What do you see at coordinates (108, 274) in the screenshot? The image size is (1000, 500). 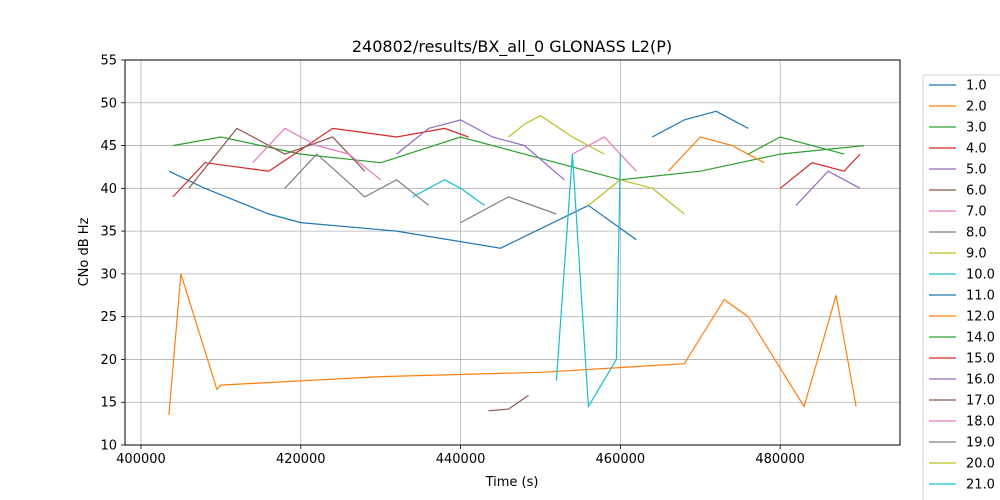 I see `y-tick-label: 30` at bounding box center [108, 274].